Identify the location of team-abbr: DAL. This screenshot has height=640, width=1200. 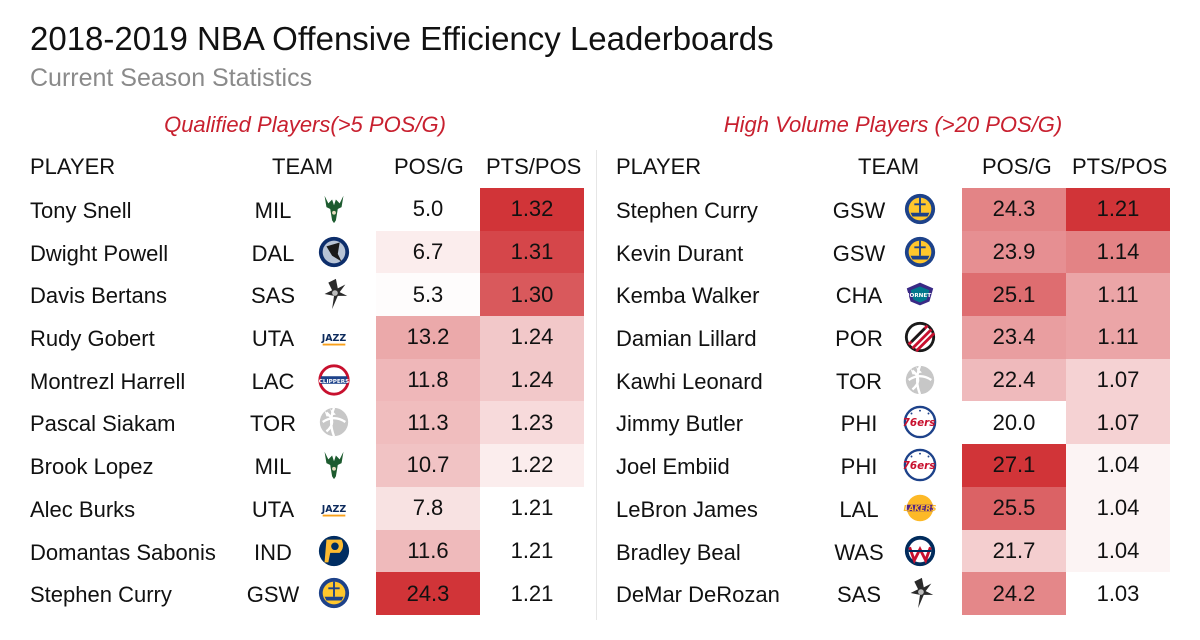
(273, 253).